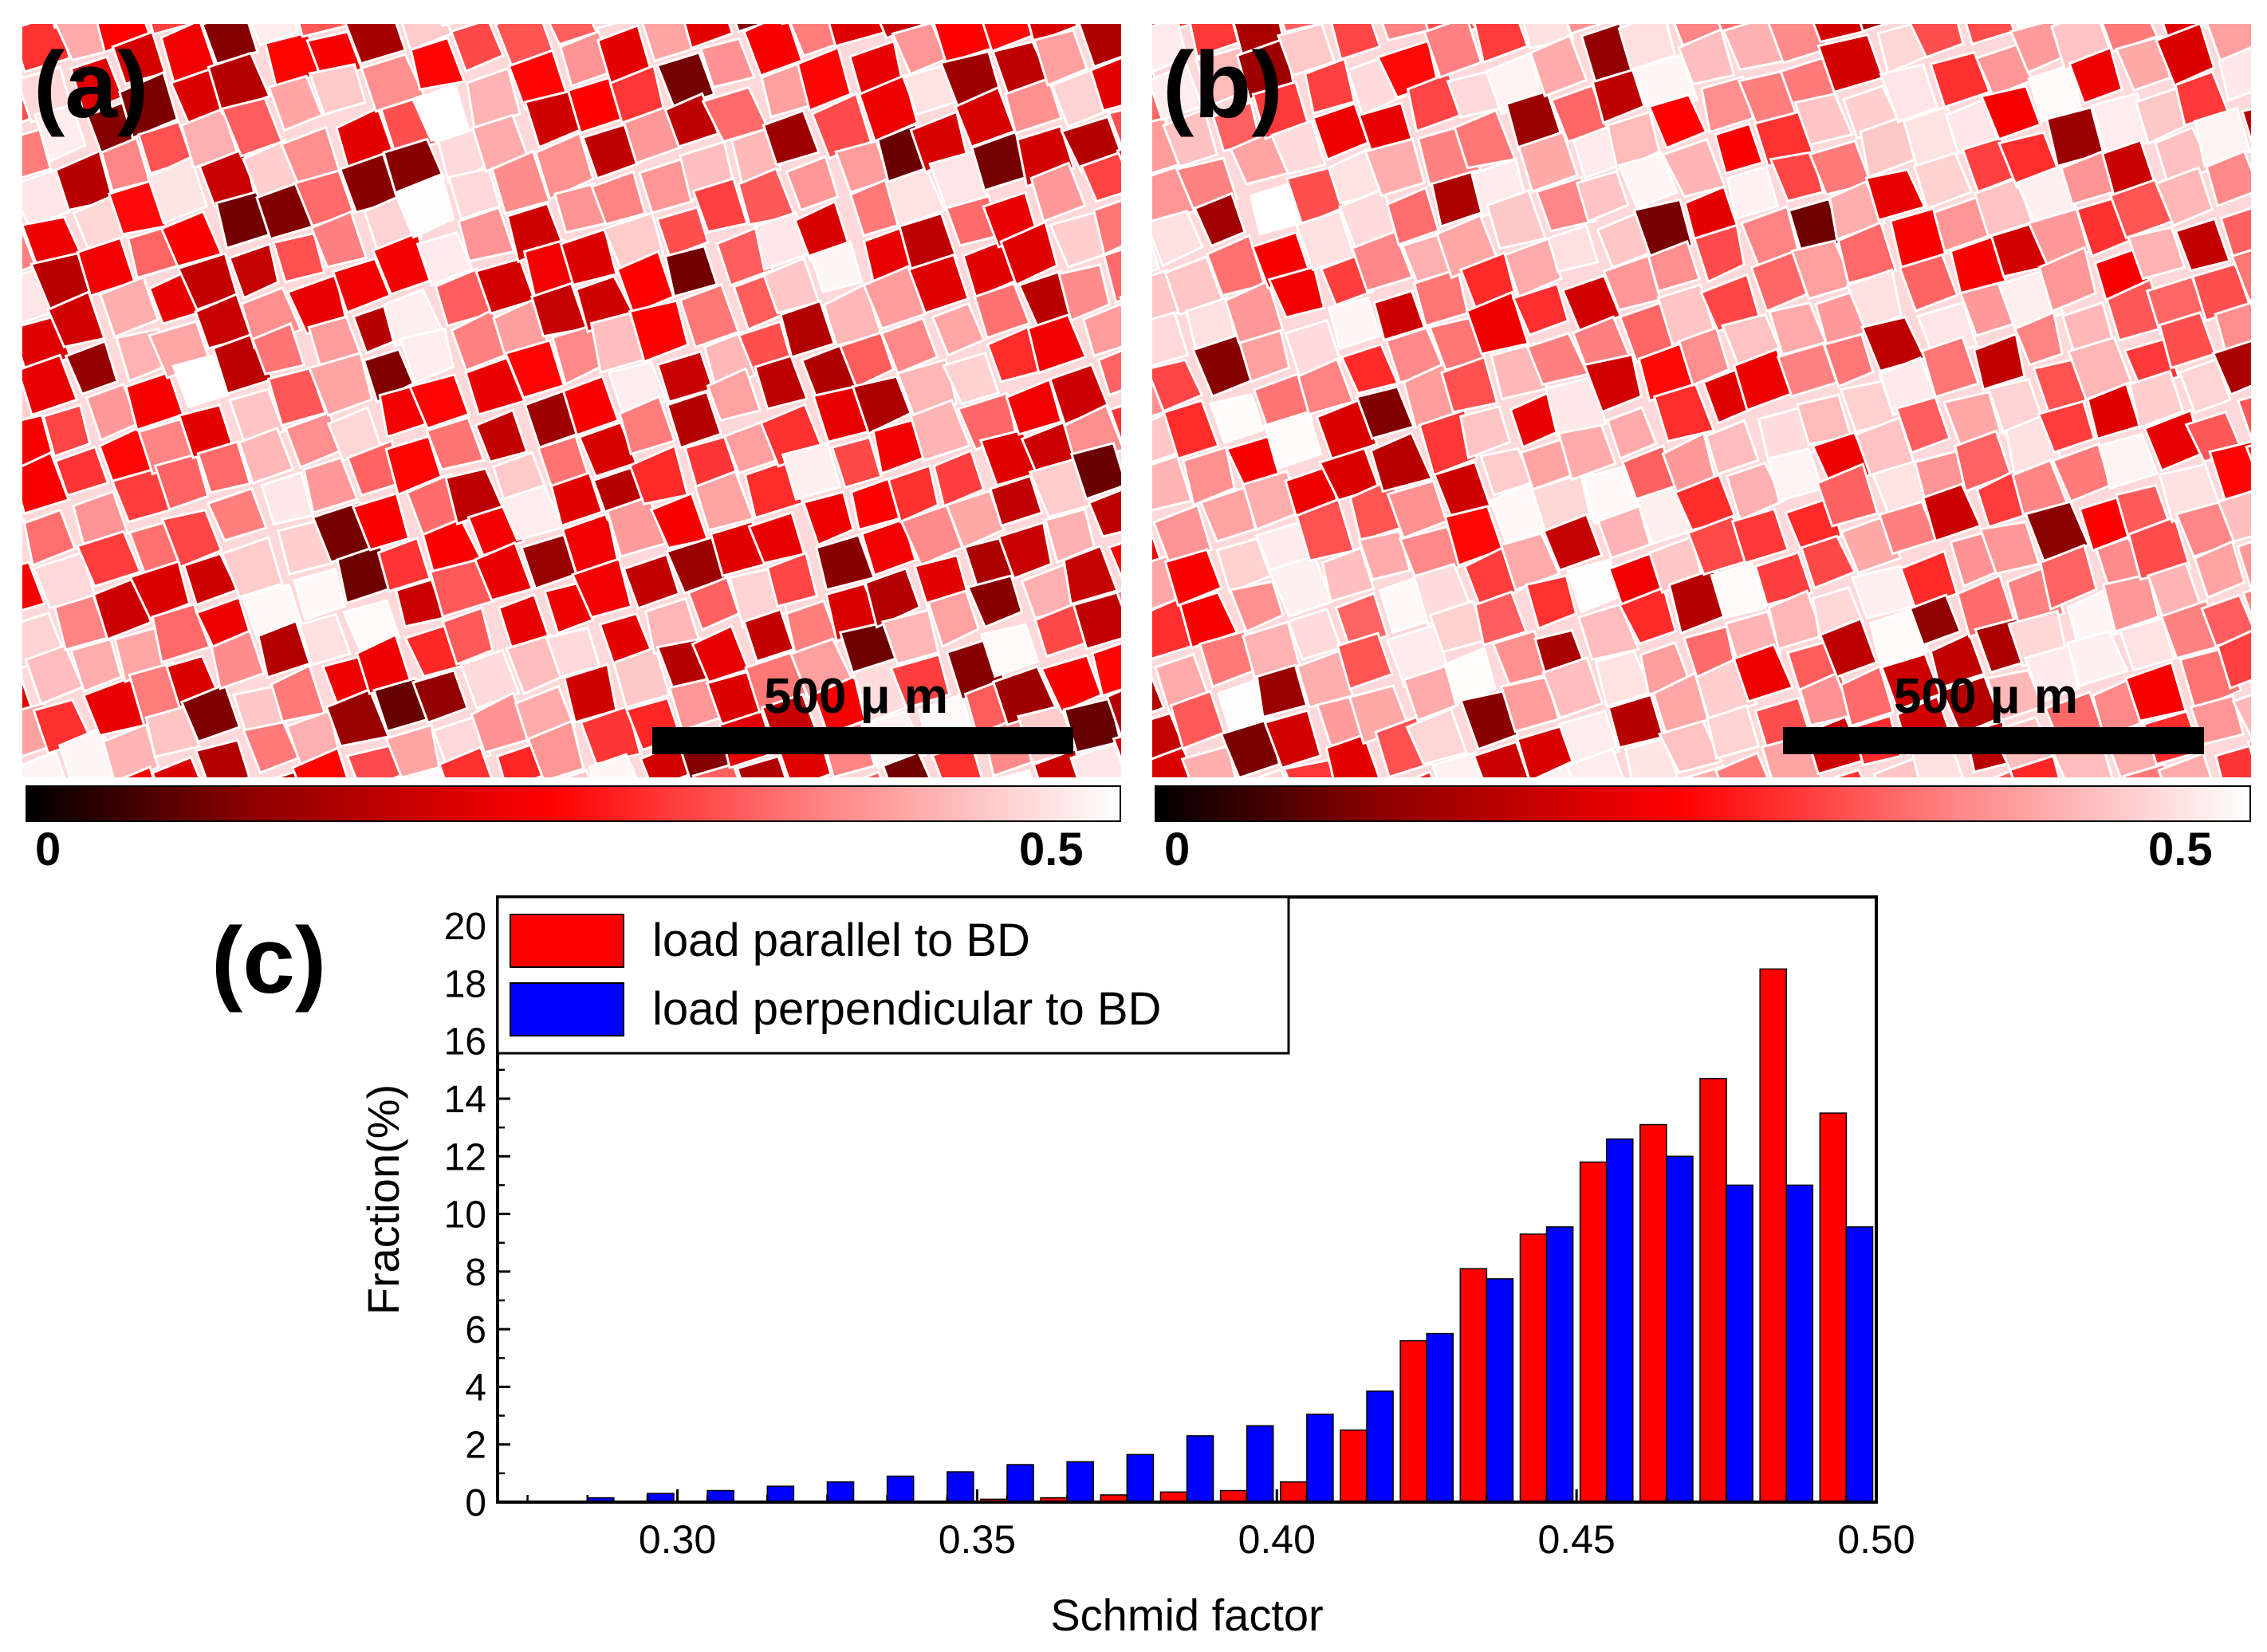 The width and height of the screenshot is (2267, 1652). Describe the element at coordinates (906, 1009) in the screenshot. I see `legend-entry: load perpendicular to BD` at that location.